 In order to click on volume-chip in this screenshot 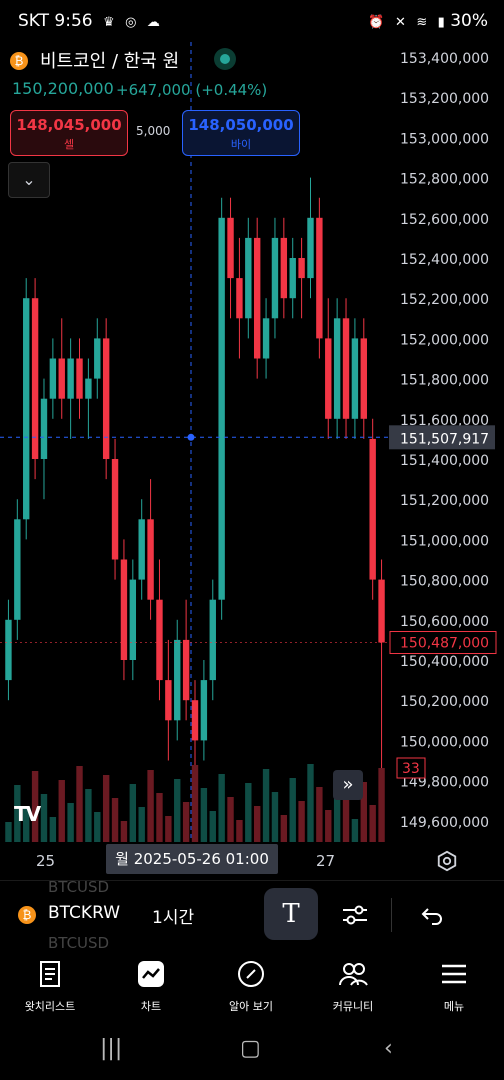, I will do `click(411, 768)`.